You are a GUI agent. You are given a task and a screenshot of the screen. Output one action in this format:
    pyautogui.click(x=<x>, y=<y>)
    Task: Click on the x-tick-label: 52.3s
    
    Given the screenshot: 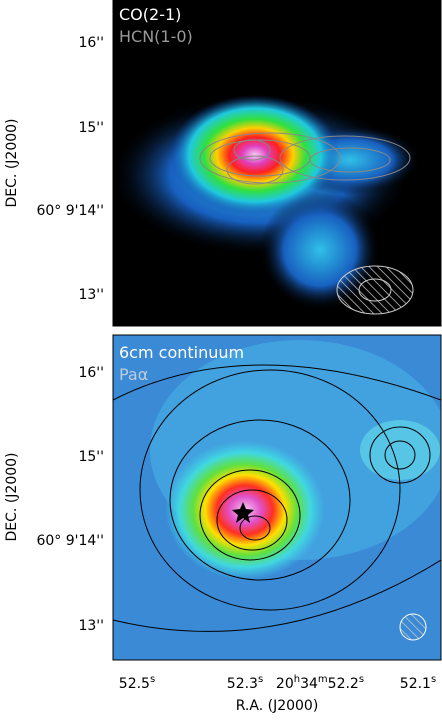 What is the action you would take?
    pyautogui.click(x=245, y=683)
    